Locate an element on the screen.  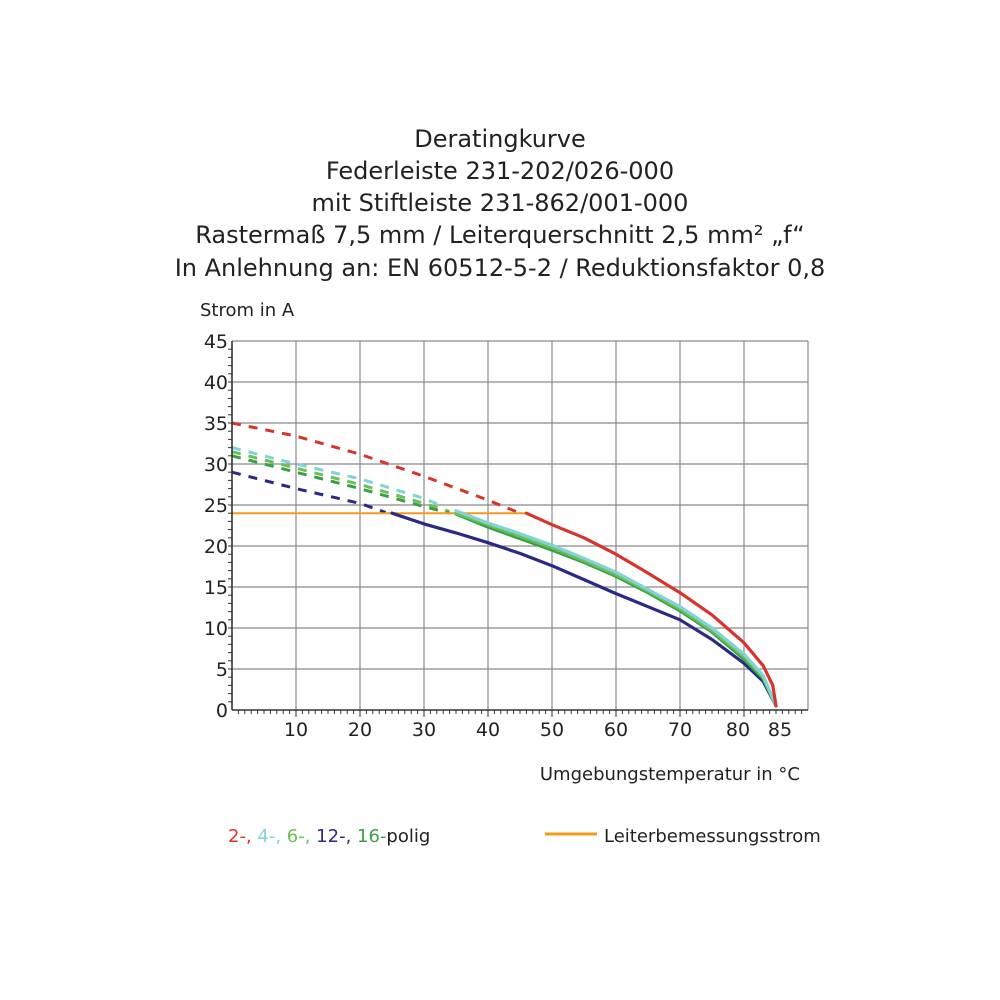
legend-suffix: polig is located at coordinates (408, 836).